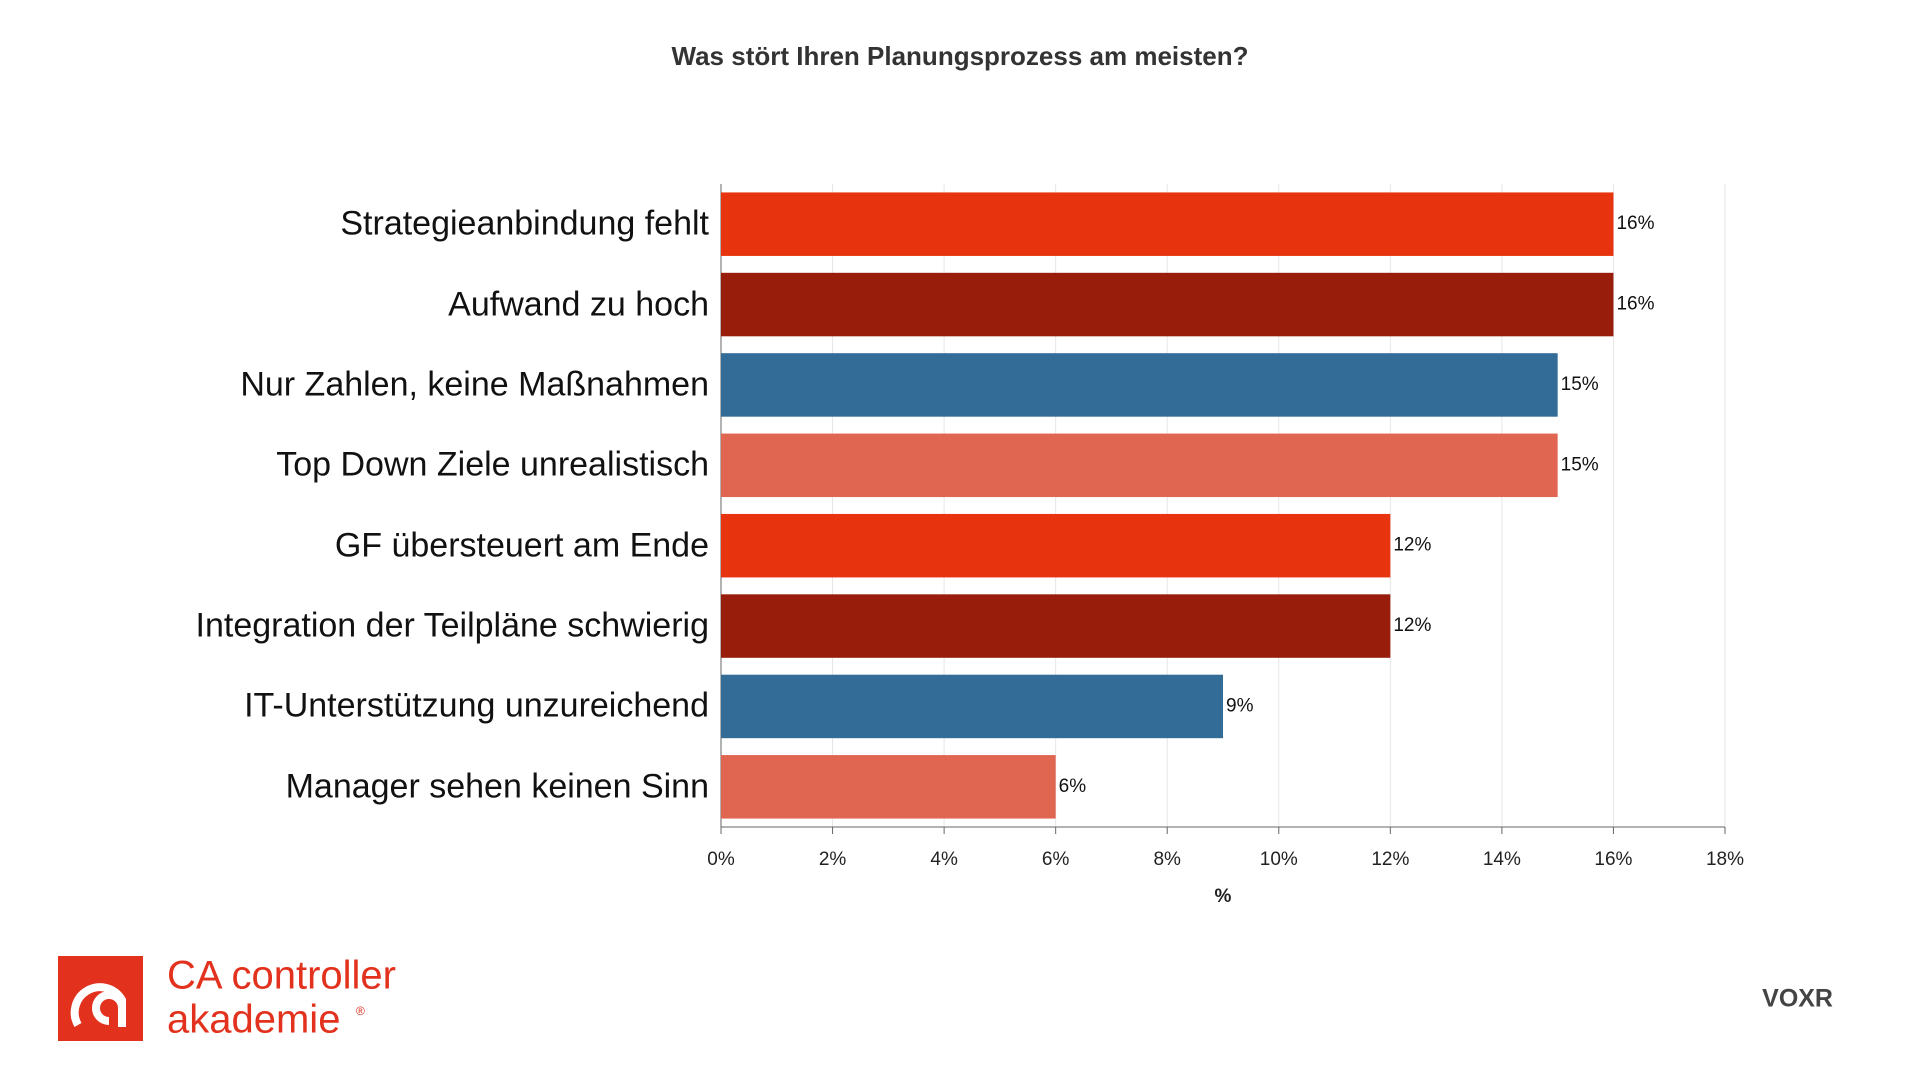 This screenshot has height=1080, width=1920. I want to click on x-axis-label: %, so click(1223, 896).